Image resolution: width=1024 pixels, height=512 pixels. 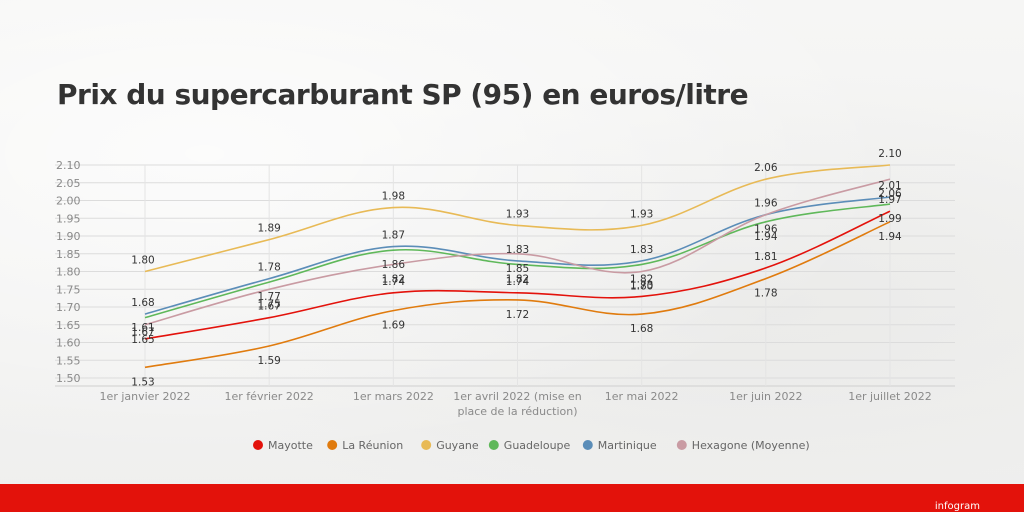 I want to click on data-label: 1.59, so click(x=268, y=361).